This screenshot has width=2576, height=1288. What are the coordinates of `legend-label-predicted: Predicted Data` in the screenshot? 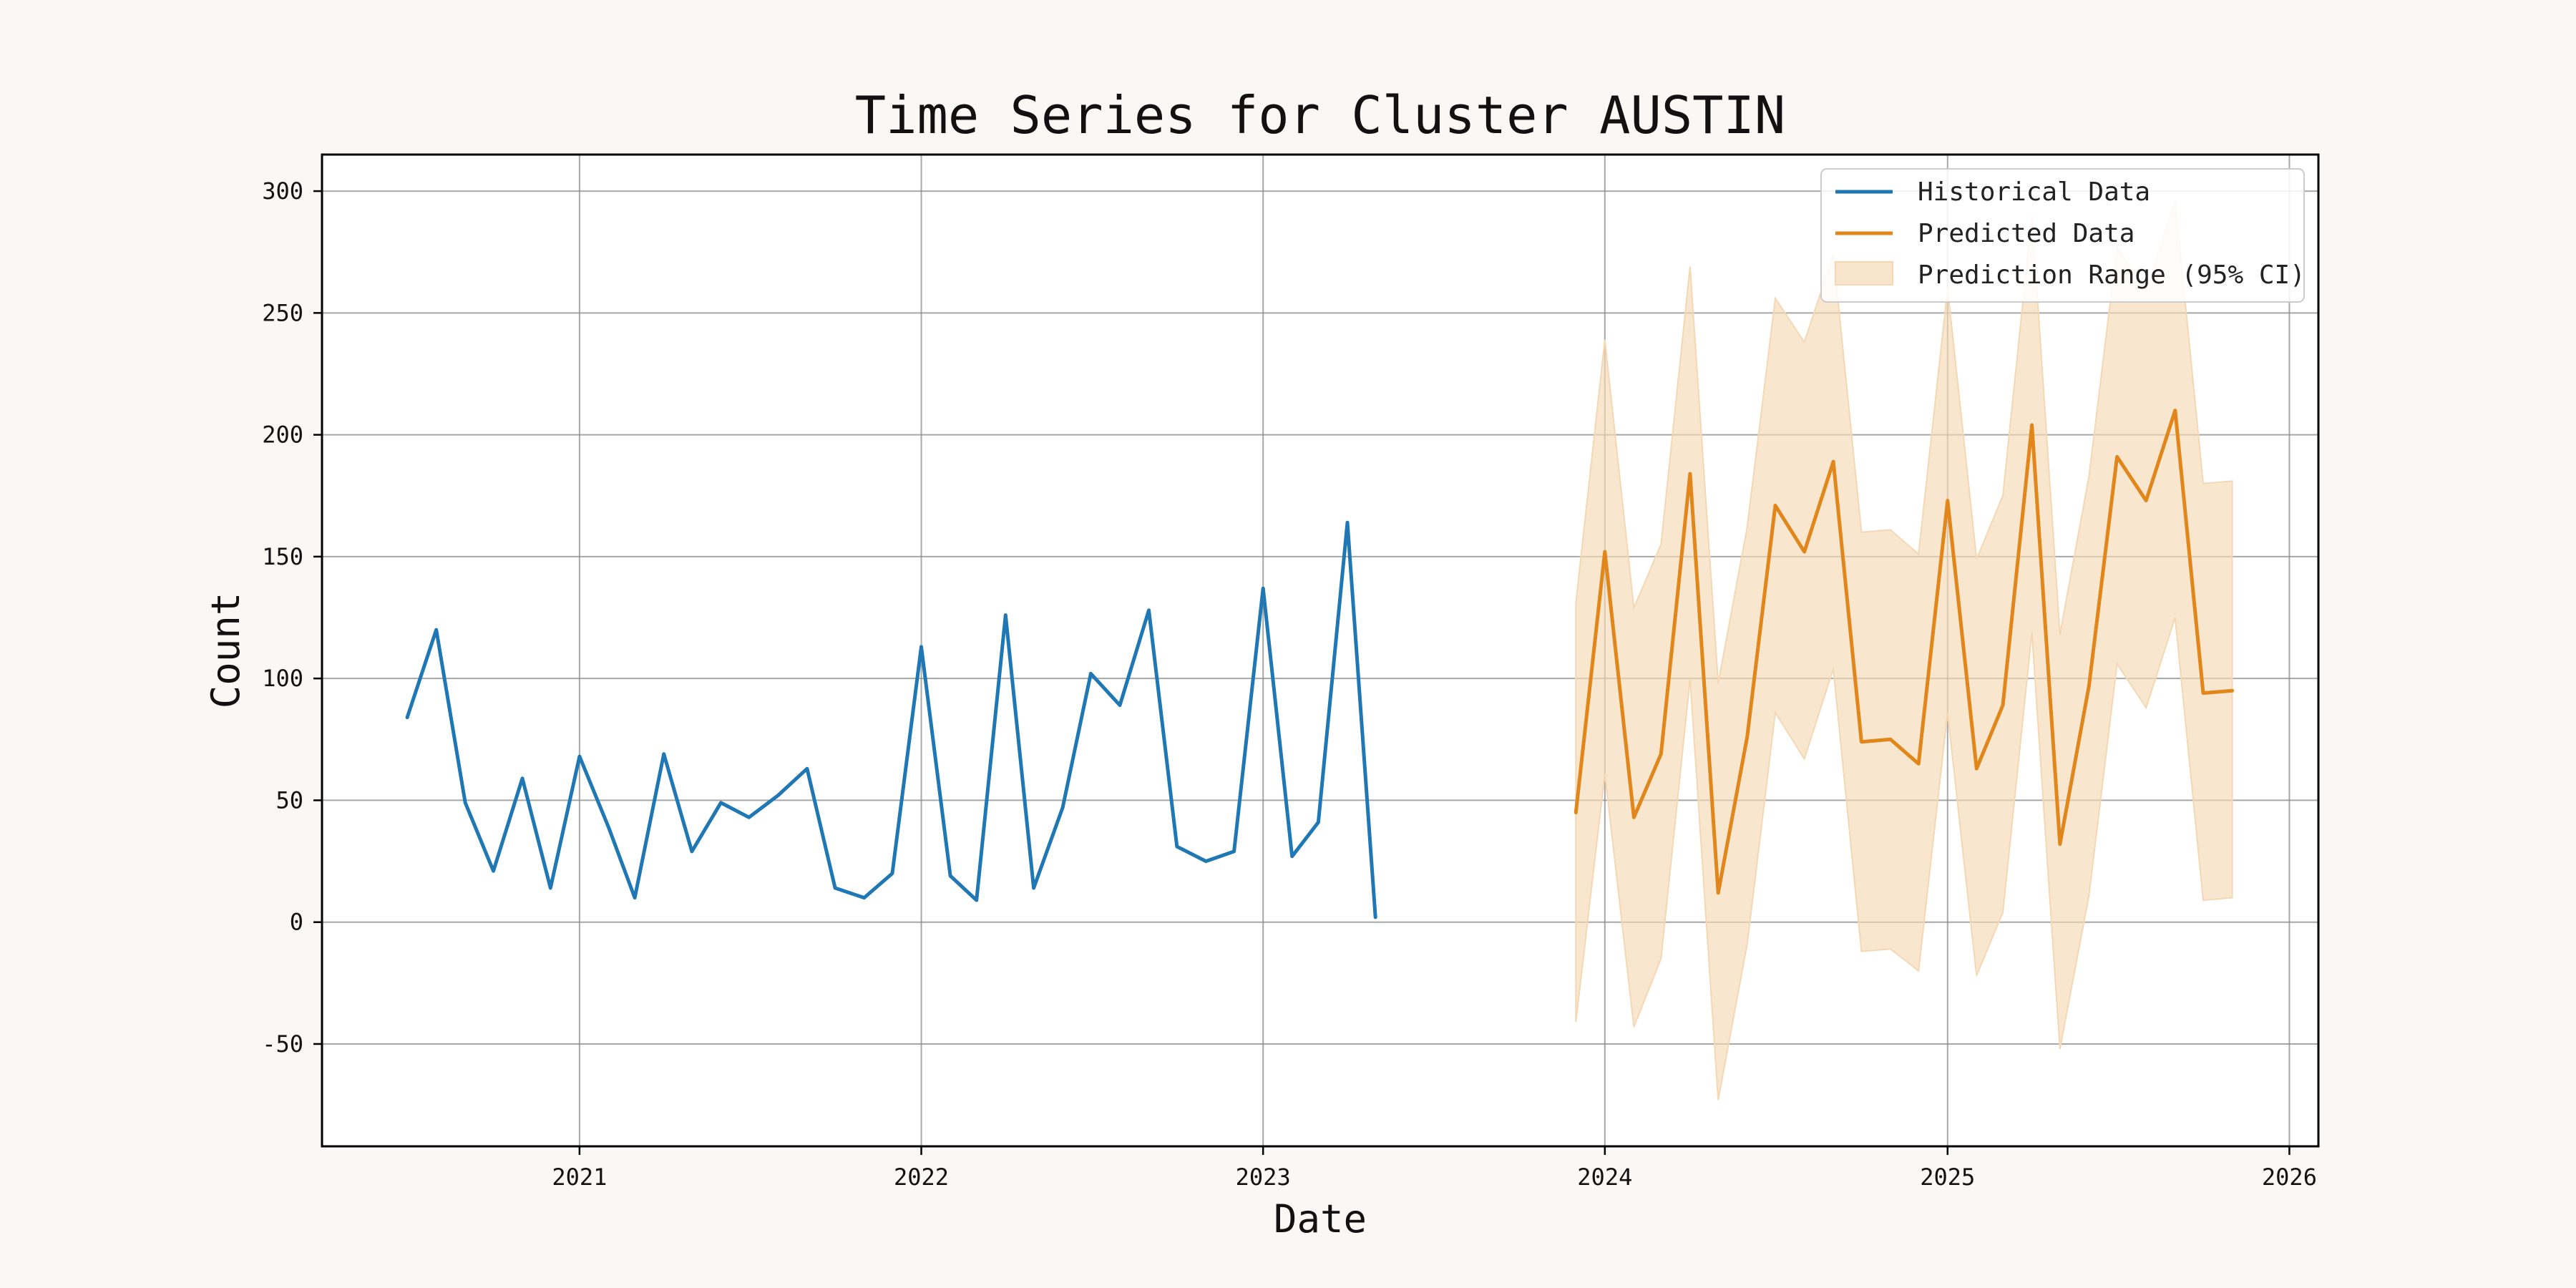 It's located at (2026, 233).